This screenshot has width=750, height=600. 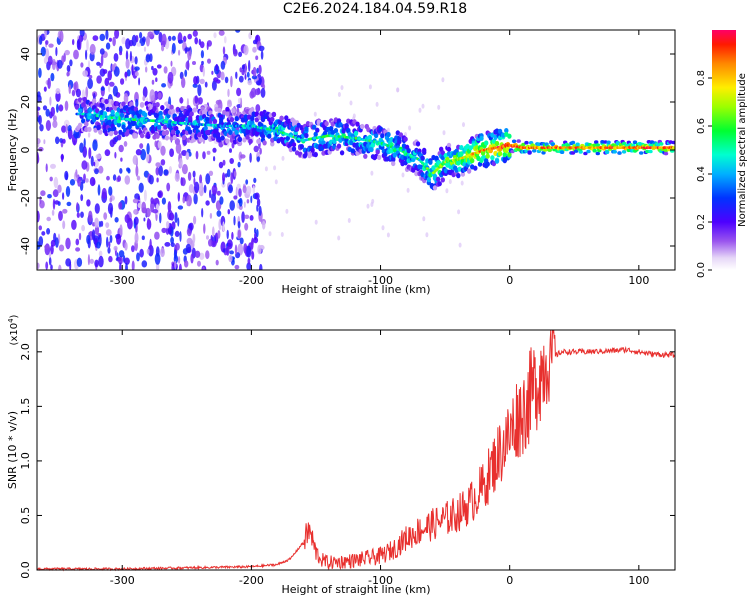 What do you see at coordinates (380, 280) in the screenshot?
I see `spectrogram-x-tick-label: -100` at bounding box center [380, 280].